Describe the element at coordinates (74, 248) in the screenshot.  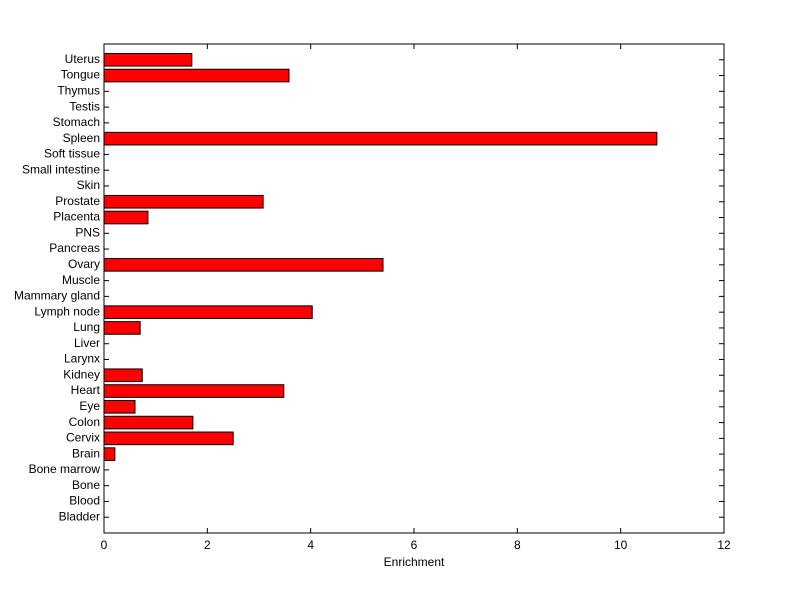
I see `y-tick-label: Pancreas` at that location.